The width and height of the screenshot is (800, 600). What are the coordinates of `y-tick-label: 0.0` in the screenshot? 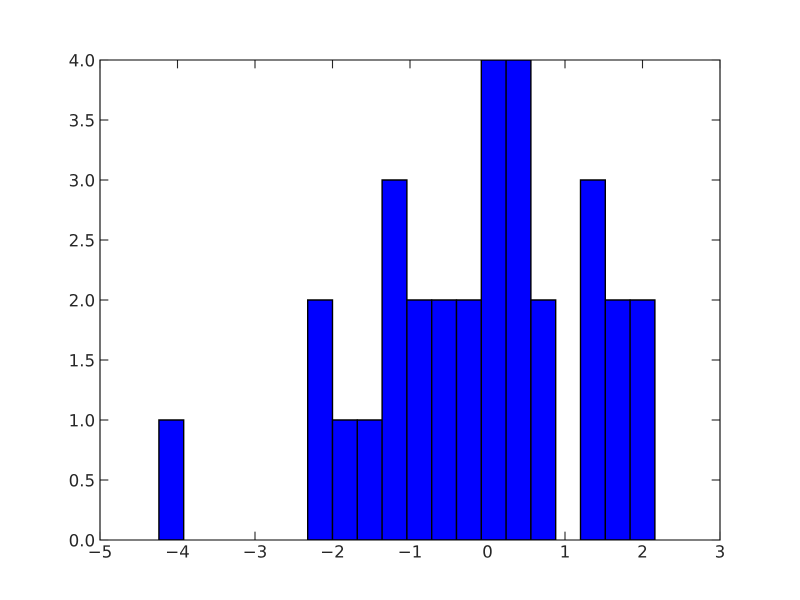 It's located at (82, 540).